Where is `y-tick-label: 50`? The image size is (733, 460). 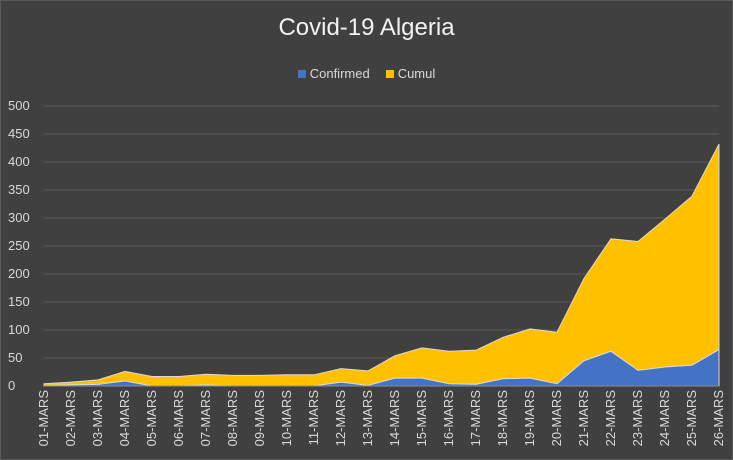 y-tick-label: 50 is located at coordinates (15, 357).